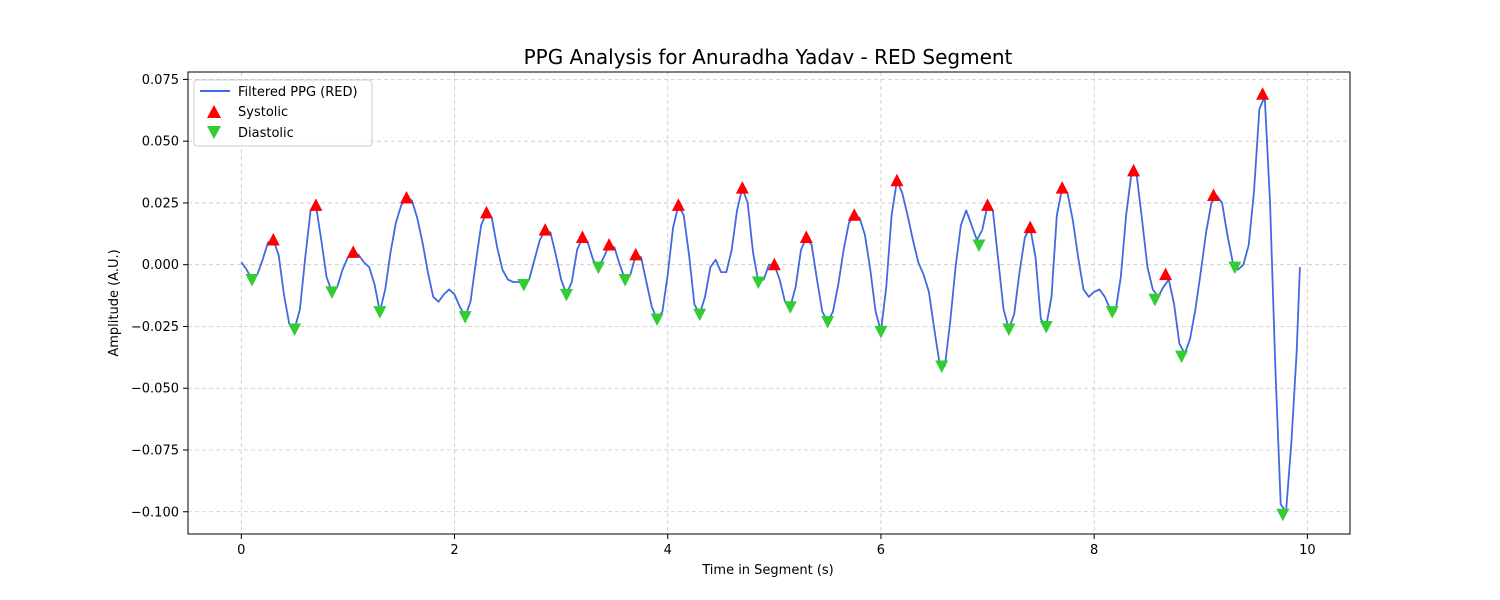 This screenshot has height=600, width=1500. Describe the element at coordinates (155, 327) in the screenshot. I see `y-tick-label: −0.025` at that location.